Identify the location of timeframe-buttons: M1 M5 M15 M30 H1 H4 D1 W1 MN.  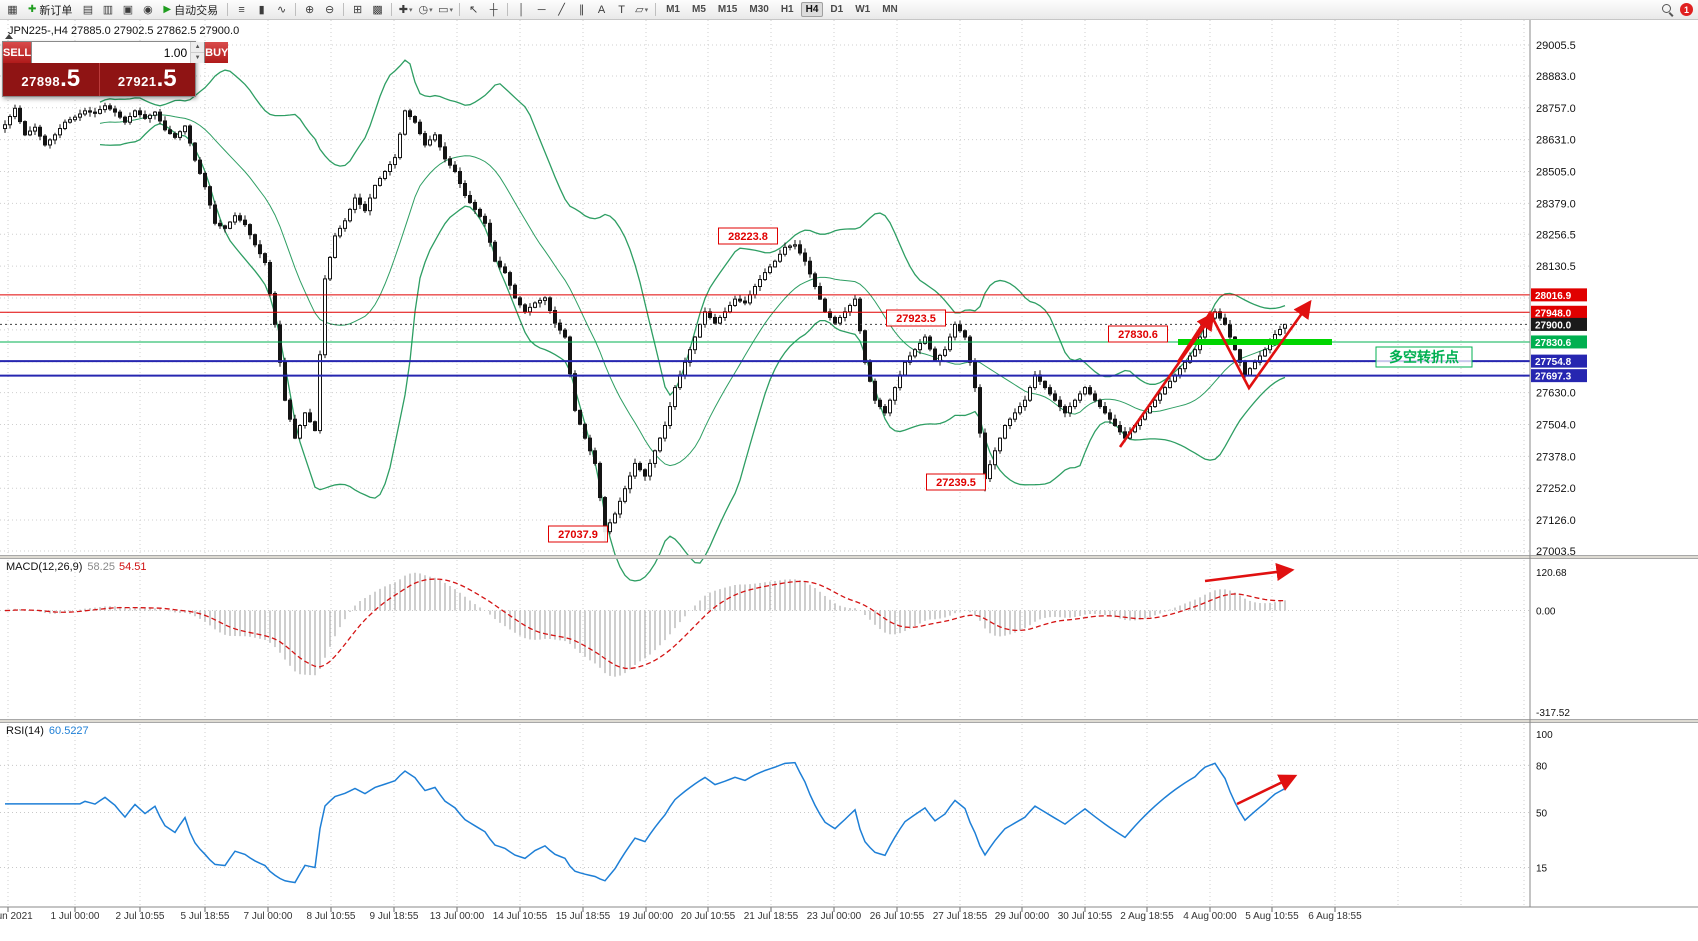
(782, 9).